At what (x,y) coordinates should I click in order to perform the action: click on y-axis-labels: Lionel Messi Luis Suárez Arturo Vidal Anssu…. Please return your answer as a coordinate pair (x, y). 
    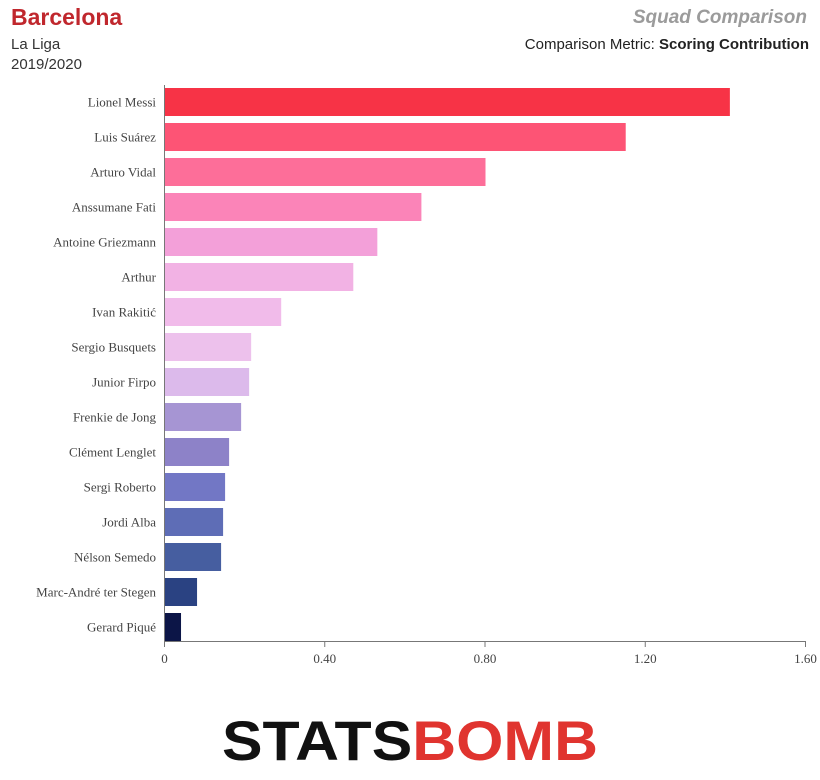
    Looking at the image, I should click on (96, 365).